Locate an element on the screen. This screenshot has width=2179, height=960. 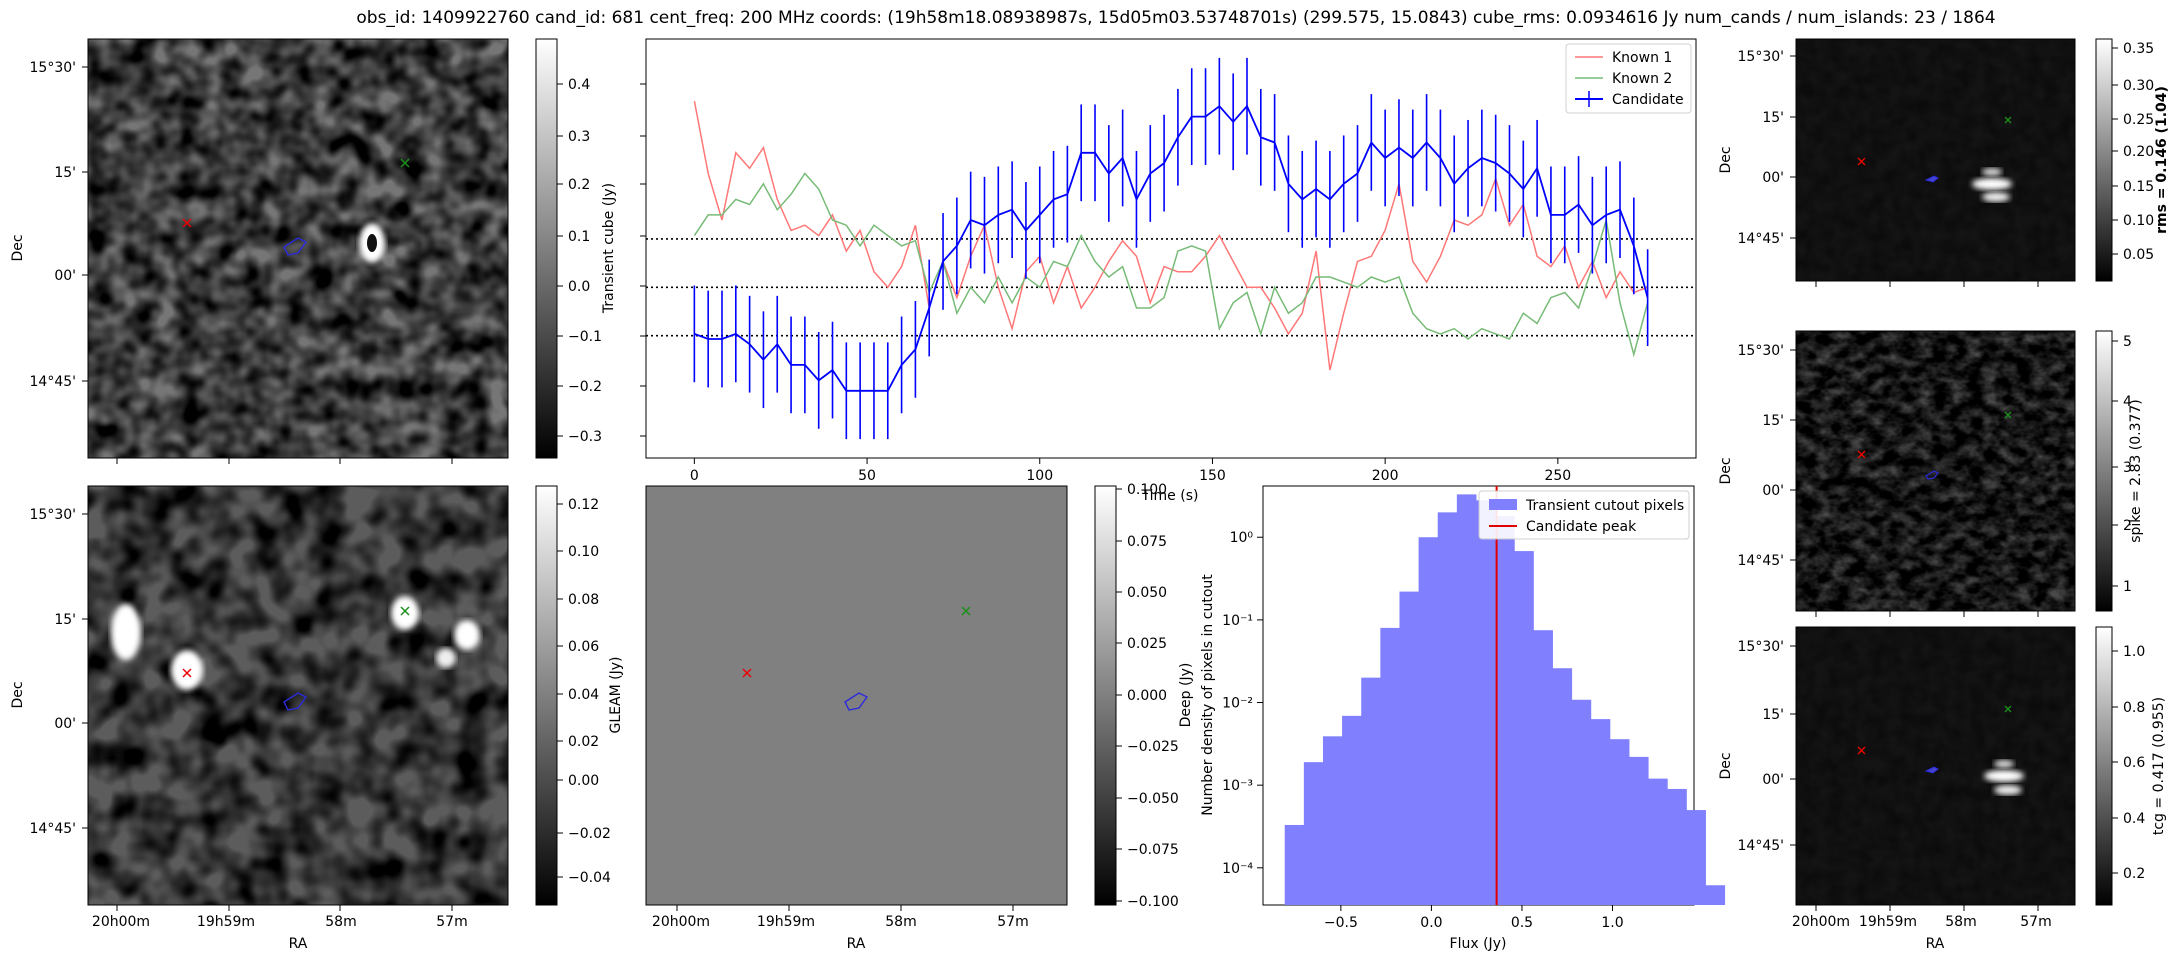
gleam-xticks: 20h00m 19h59m 58m 57m is located at coordinates (840, 917).